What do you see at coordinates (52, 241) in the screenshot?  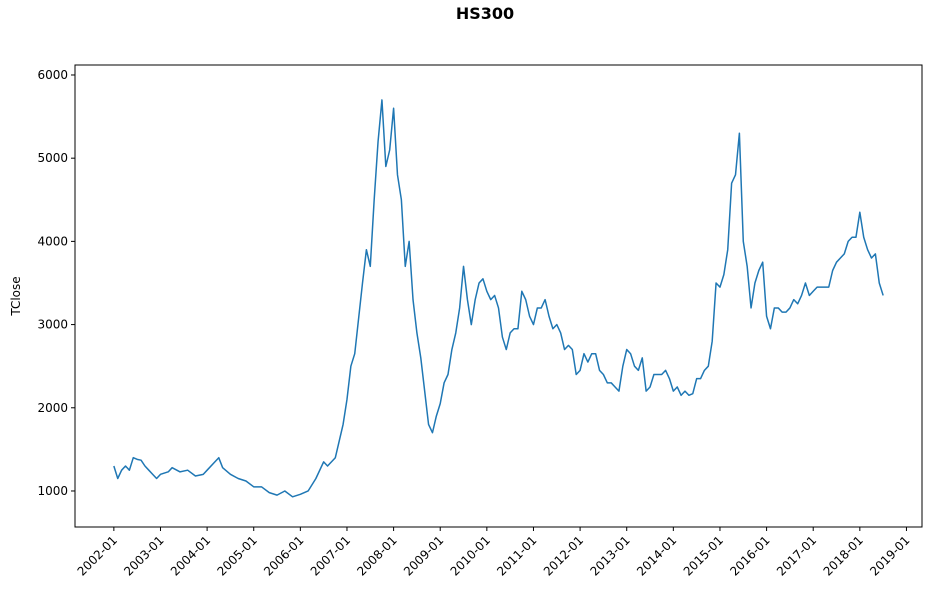 I see `y-tick-label: 4000` at bounding box center [52, 241].